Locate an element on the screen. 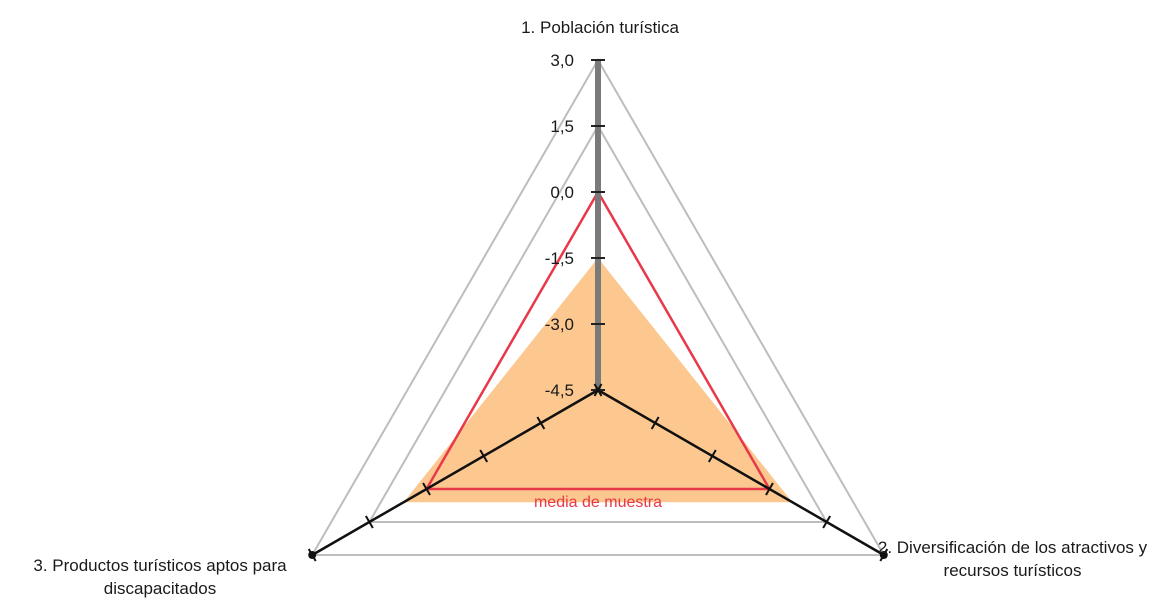 This screenshot has height=600, width=1157. tick-label-1: 1,5 is located at coordinates (562, 126).